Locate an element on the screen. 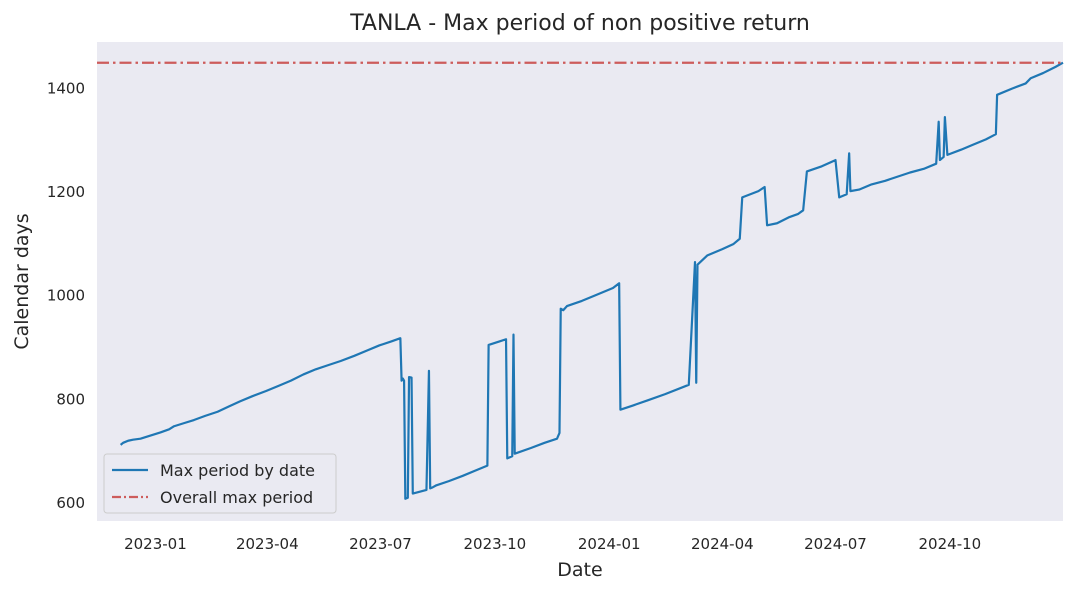 The height and width of the screenshot is (592, 1076). legend: Max period by date Overall max period is located at coordinates (220, 483).